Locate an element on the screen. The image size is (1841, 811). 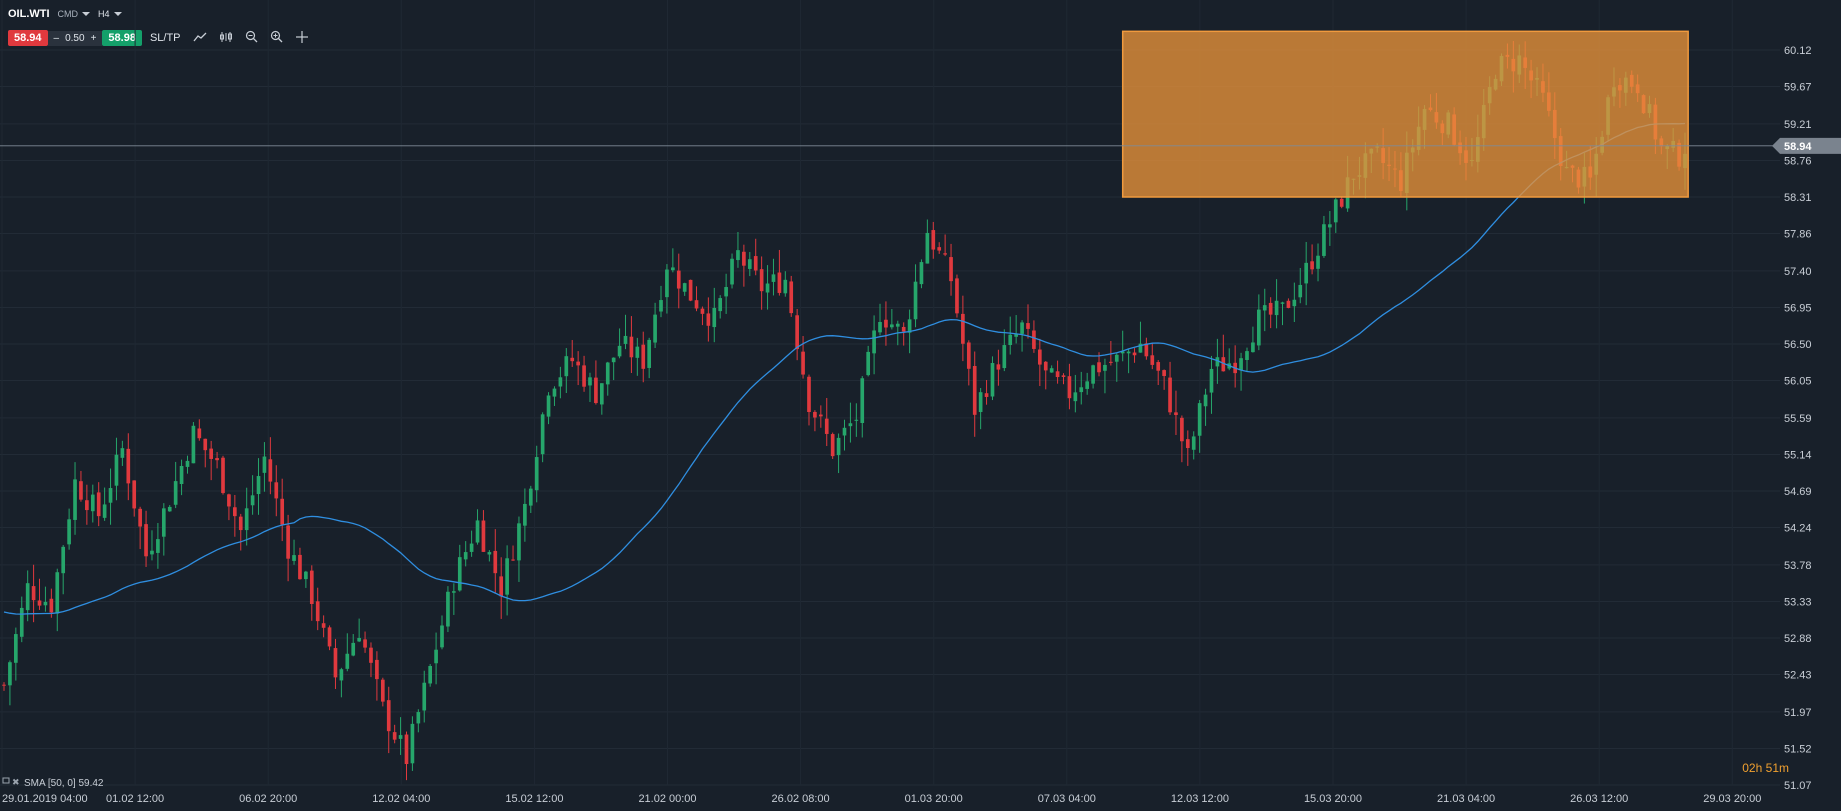
current-price-tag is located at coordinates (1806, 145).